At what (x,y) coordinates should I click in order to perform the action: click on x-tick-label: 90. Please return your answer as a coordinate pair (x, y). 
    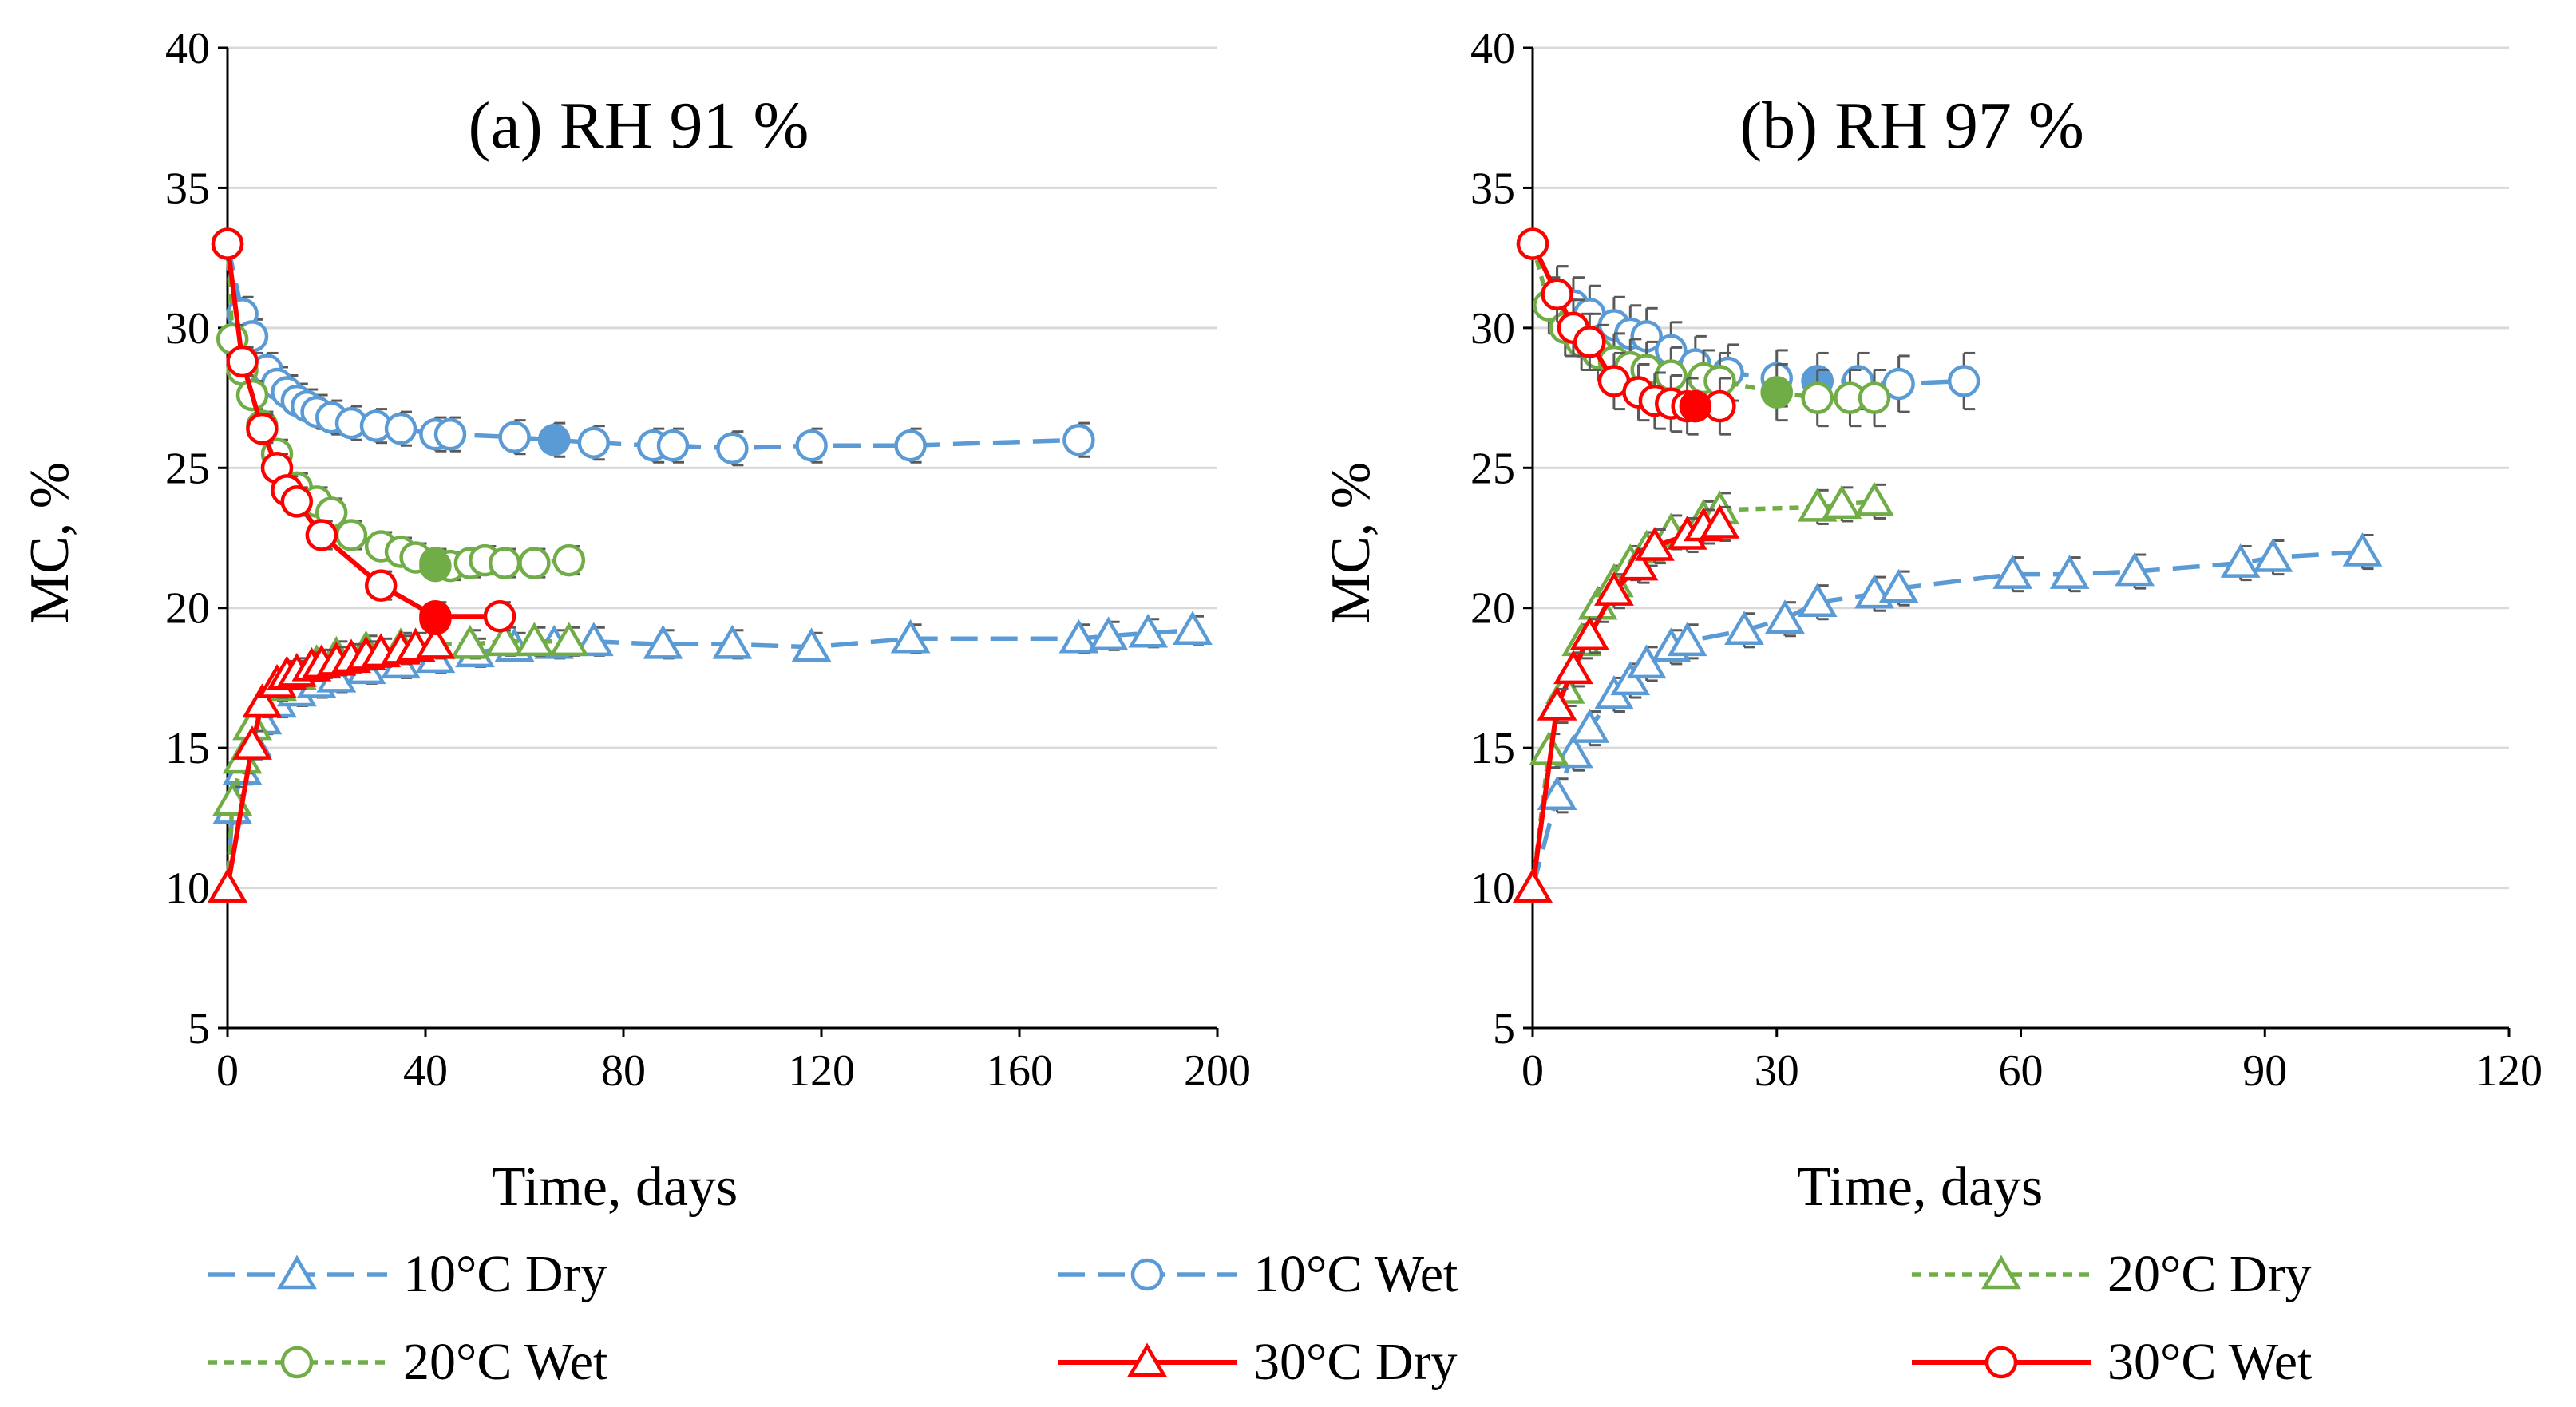
    Looking at the image, I should click on (2265, 1071).